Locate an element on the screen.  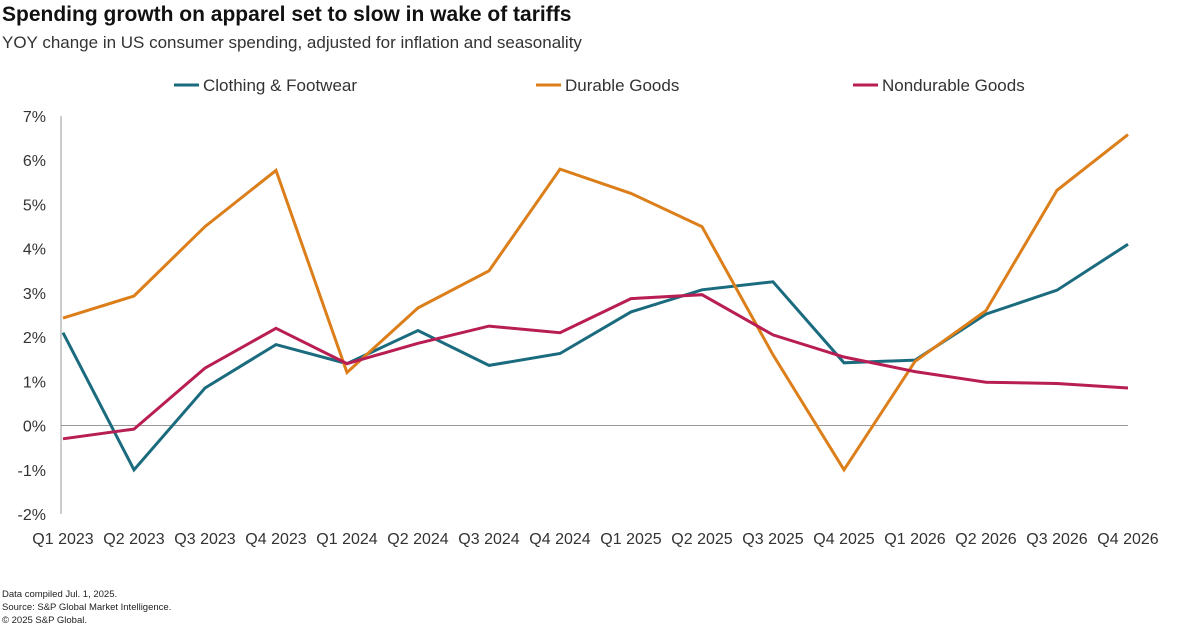
x-tick-label: Q2 2023 is located at coordinates (133, 539).